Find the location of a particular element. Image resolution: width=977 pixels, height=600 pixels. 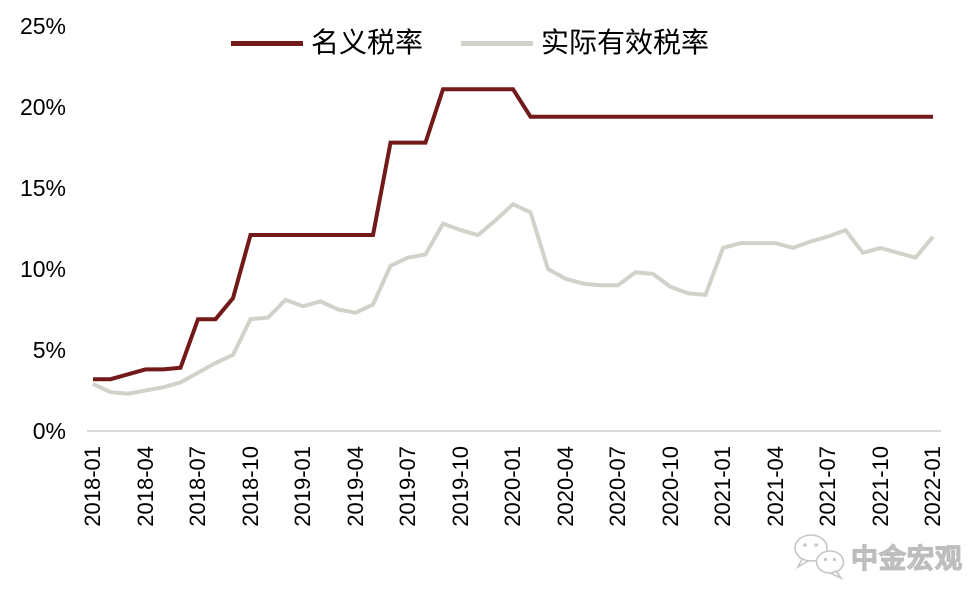

legend-item-effective: 实际有效税率 is located at coordinates (585, 43).